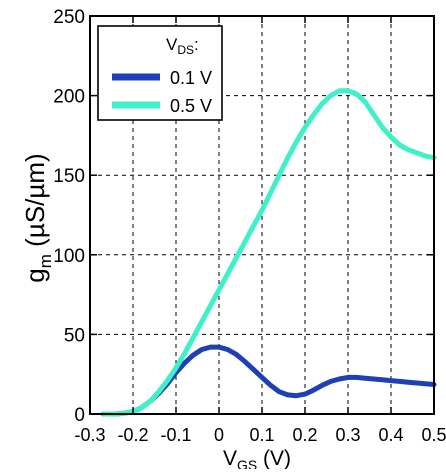  Describe the element at coordinates (304, 435) in the screenshot. I see `x-tick-label: 0.2` at that location.